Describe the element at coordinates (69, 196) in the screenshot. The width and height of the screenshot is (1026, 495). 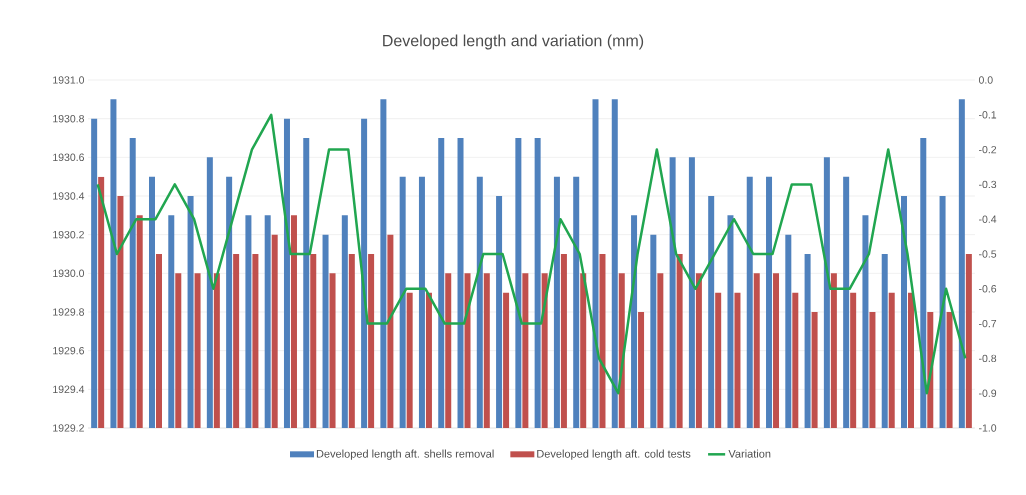
I see `y-tick-label: 1930.4` at that location.